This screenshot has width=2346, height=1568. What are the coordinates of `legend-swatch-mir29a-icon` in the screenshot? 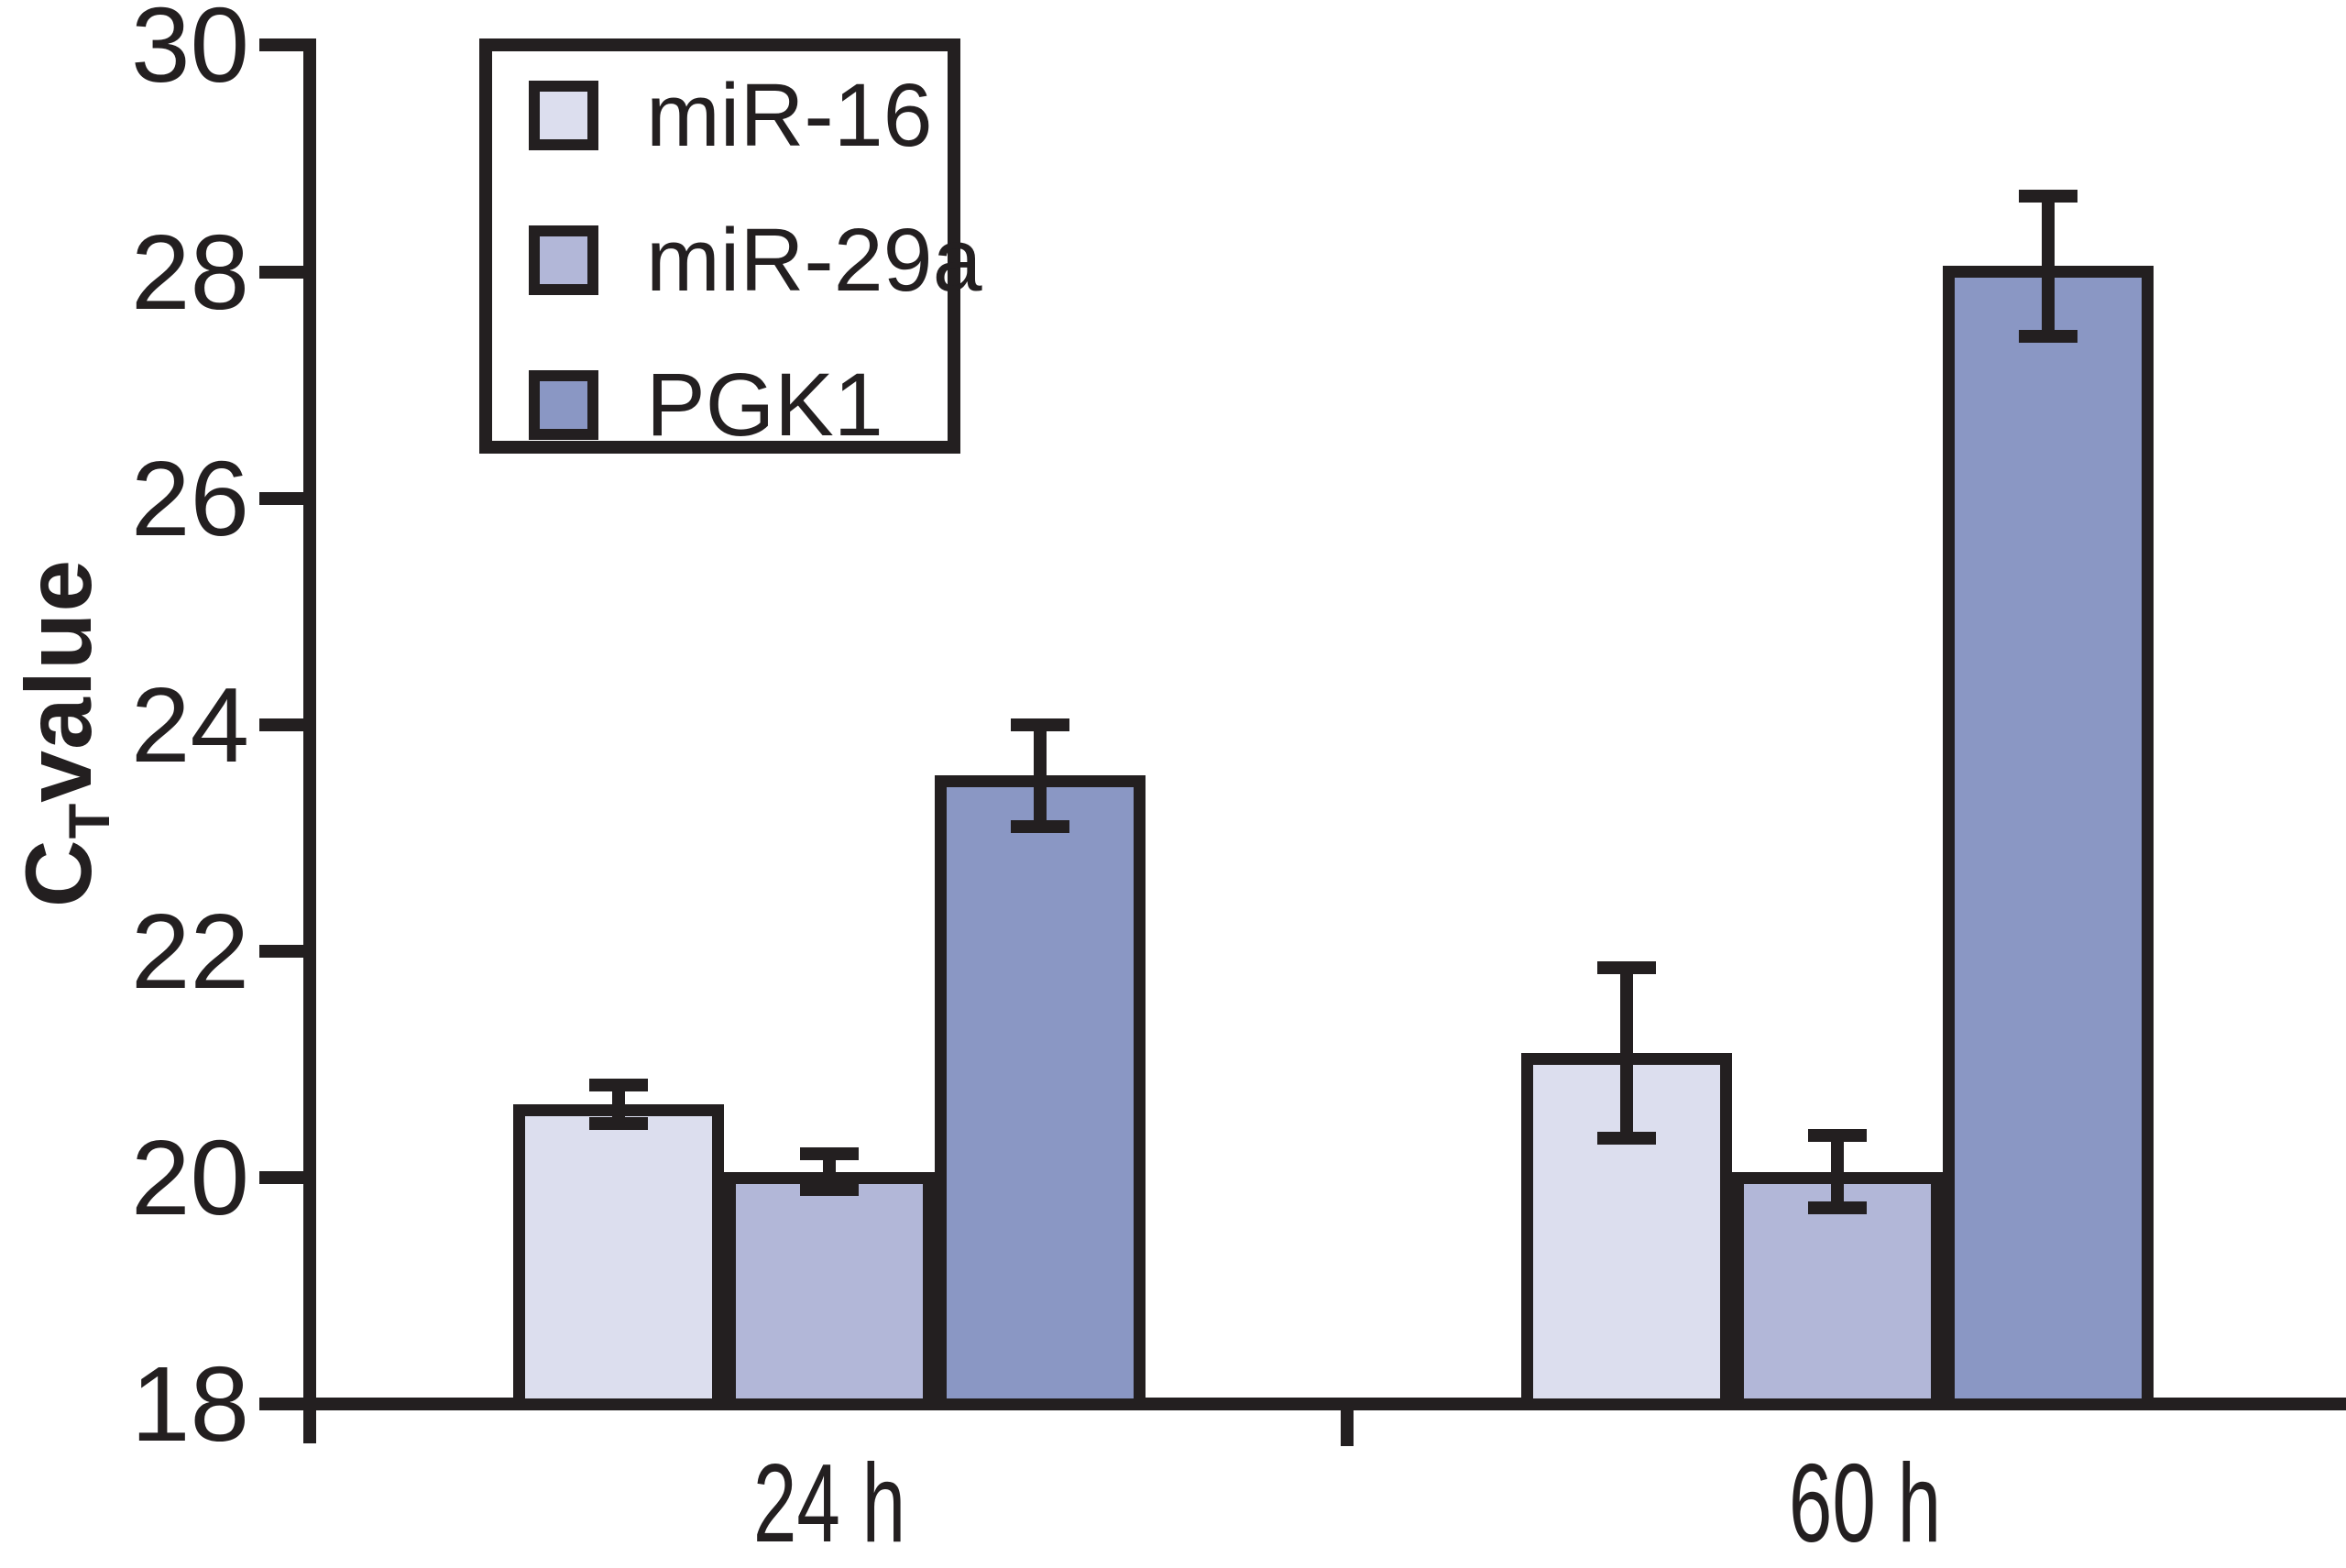 It's located at (563, 260).